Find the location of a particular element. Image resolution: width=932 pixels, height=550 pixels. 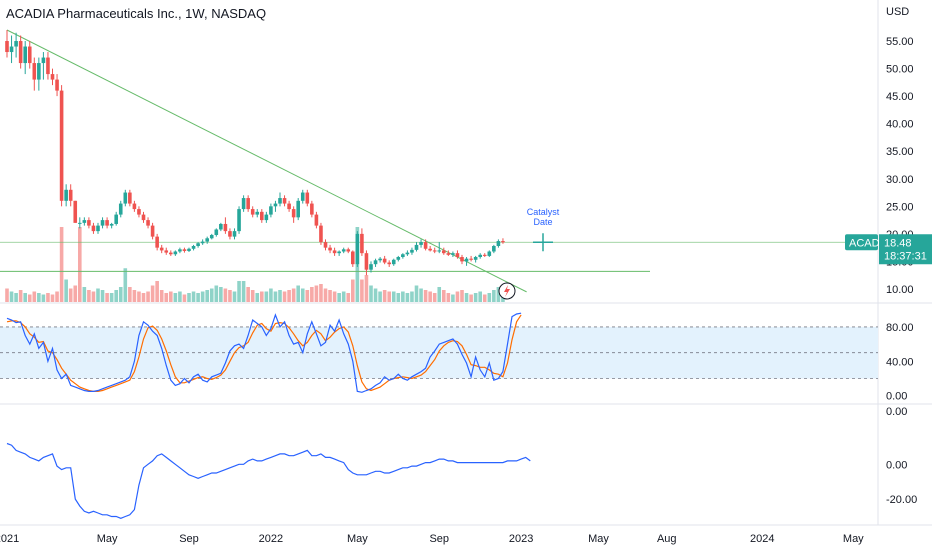

annotation-line1: Catalyst is located at coordinates (543, 212).